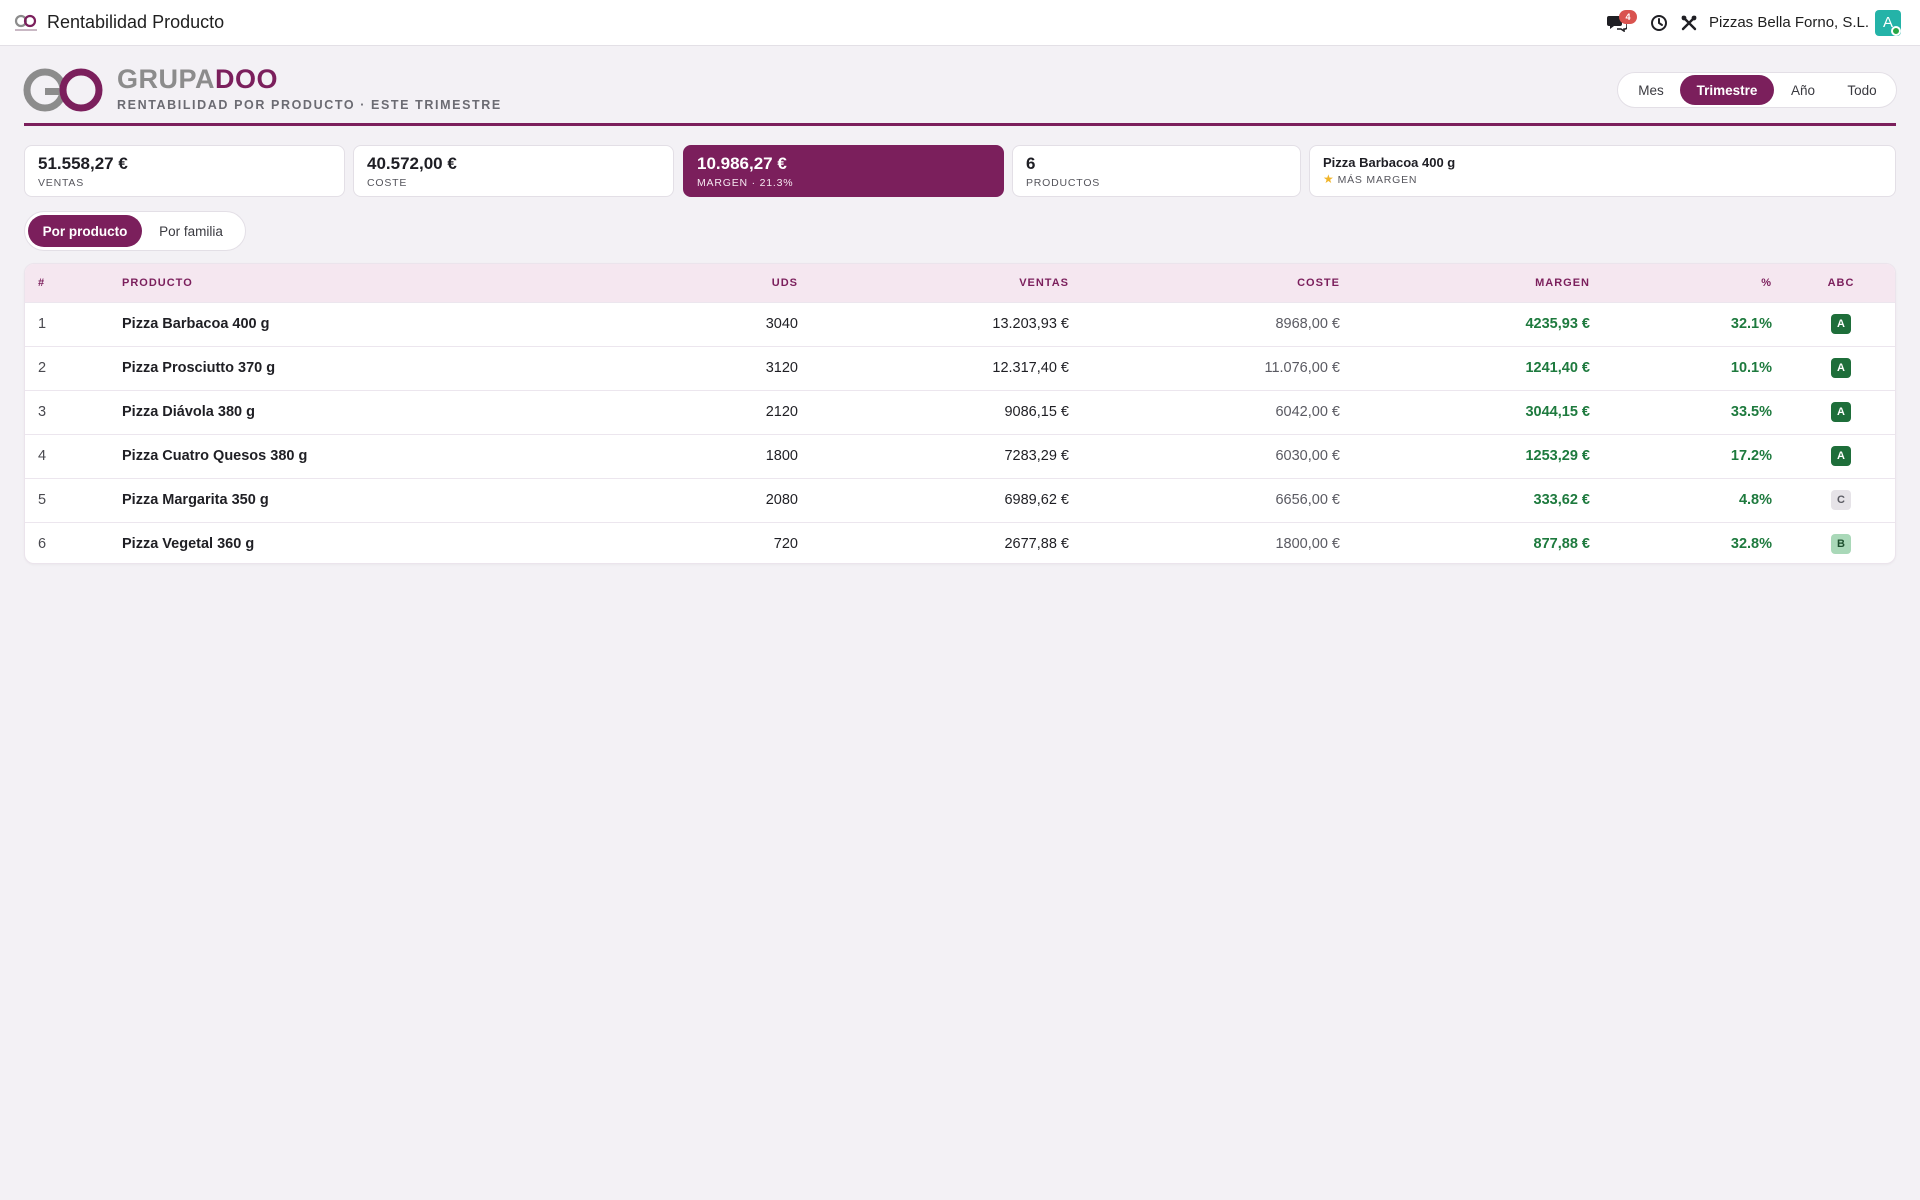 The image size is (1920, 1200). I want to click on abc-class-badge: B, so click(1841, 544).